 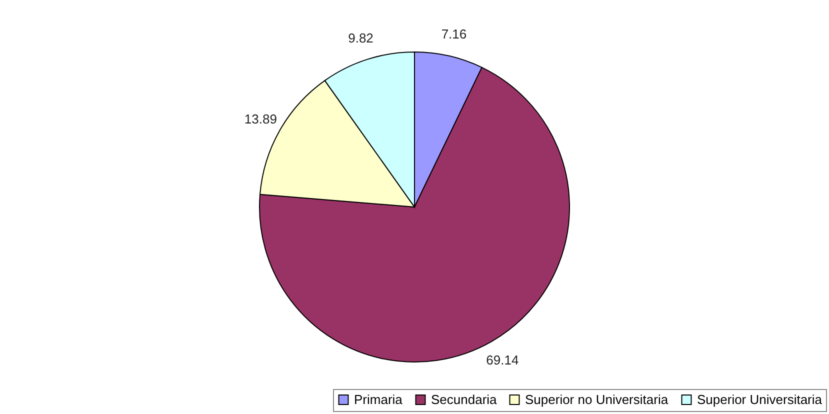 I want to click on legend-label: Primaria, so click(x=379, y=399).